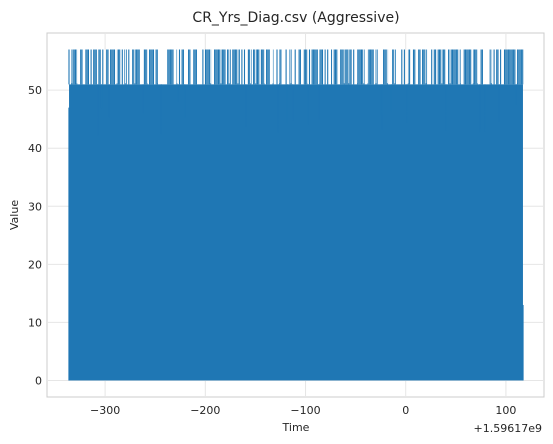  I want to click on x-tick-label: −200, so click(205, 410).